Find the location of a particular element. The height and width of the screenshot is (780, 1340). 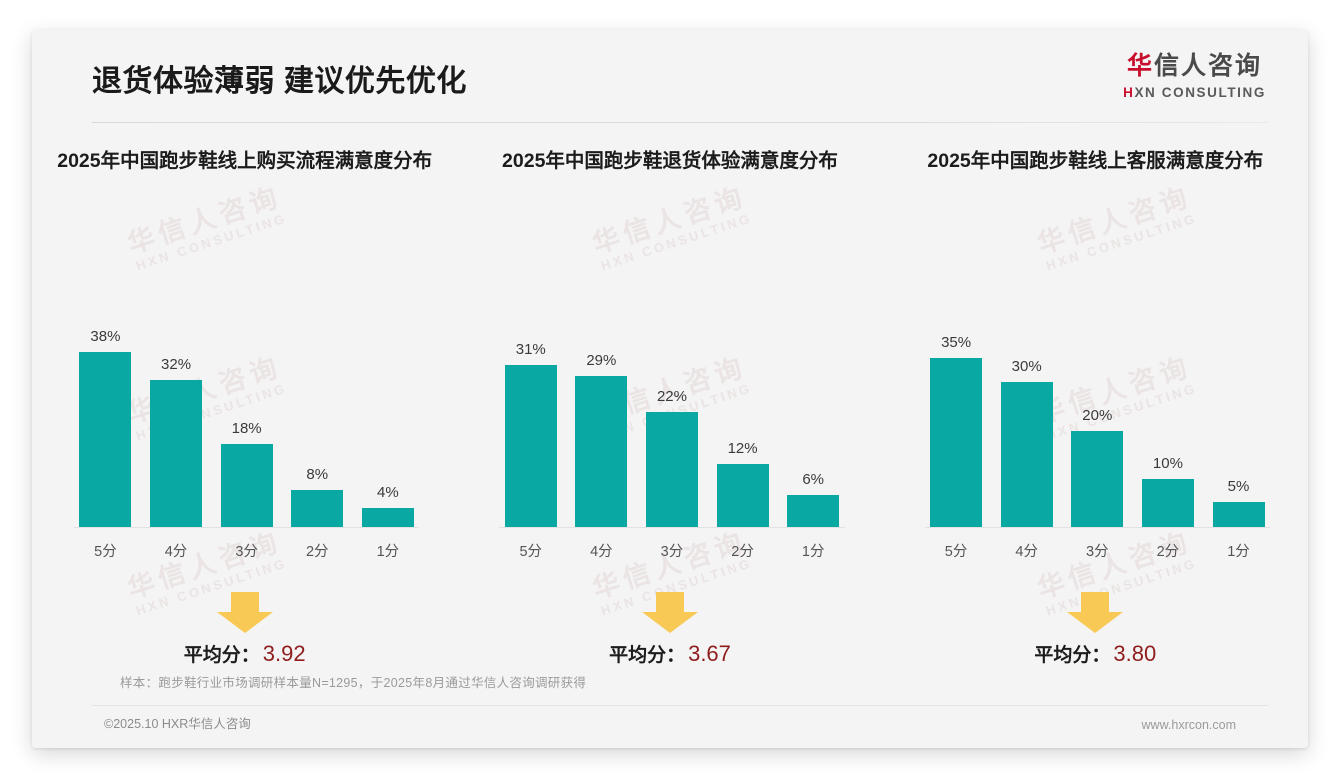

logo-english-text: HXN CONSULTING is located at coordinates (1194, 93).